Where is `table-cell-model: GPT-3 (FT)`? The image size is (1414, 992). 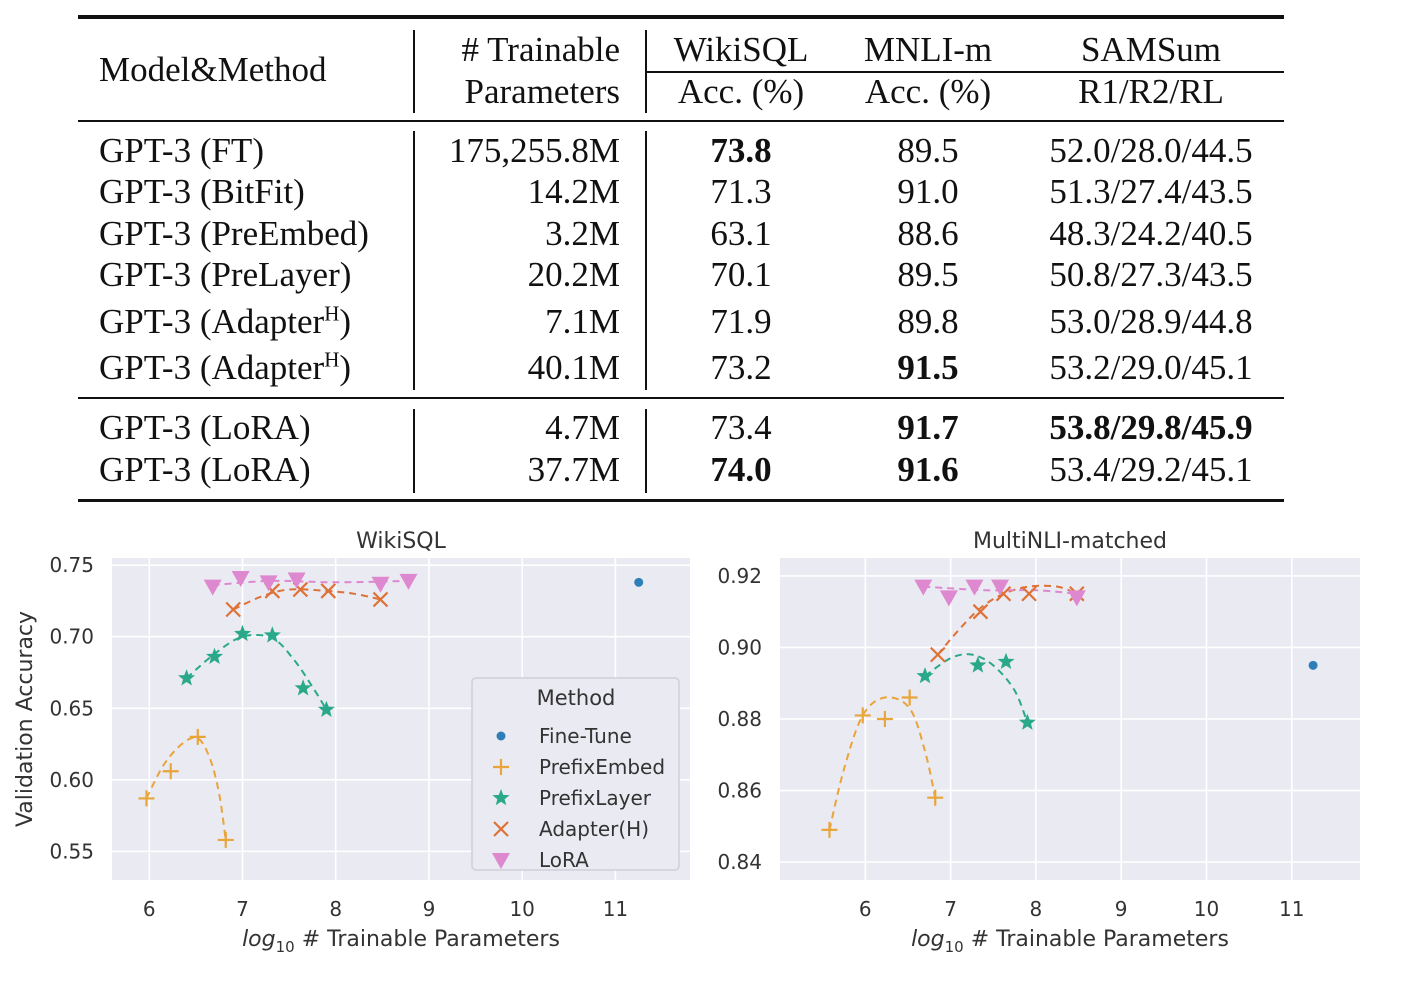
table-cell-model: GPT-3 (FT) is located at coordinates (181, 150).